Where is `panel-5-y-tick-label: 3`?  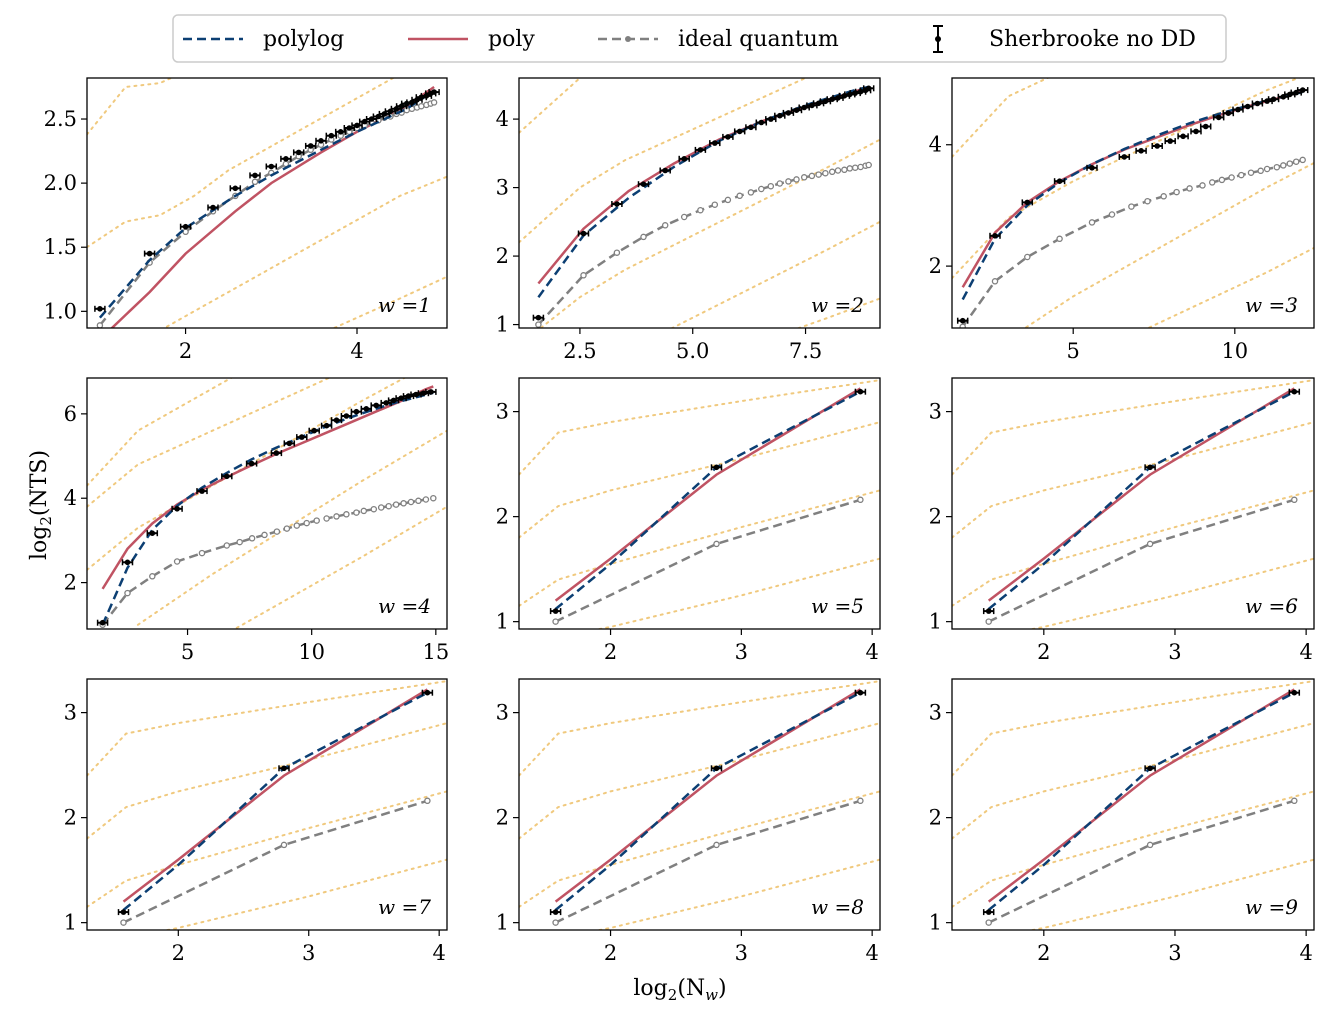
panel-5-y-tick-label: 3 is located at coordinates (502, 412).